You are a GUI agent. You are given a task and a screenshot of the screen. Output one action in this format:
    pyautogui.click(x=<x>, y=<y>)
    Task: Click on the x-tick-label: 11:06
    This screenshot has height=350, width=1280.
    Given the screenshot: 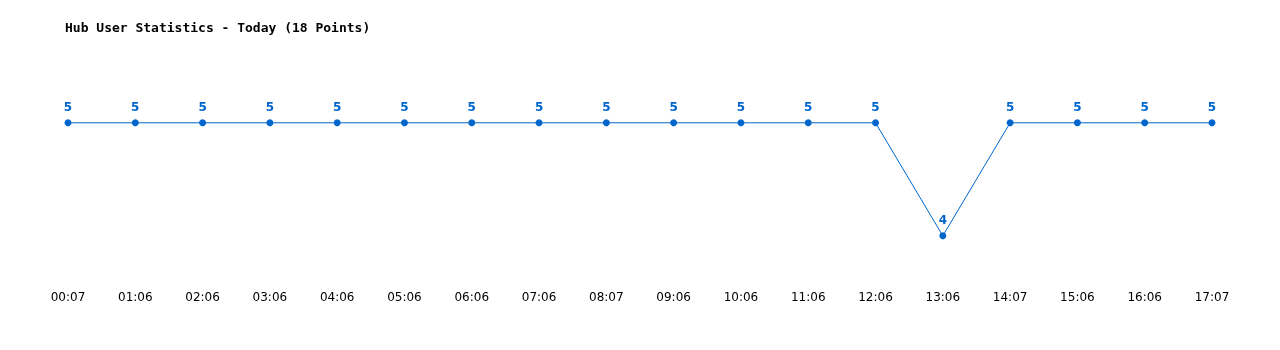 What is the action you would take?
    pyautogui.click(x=808, y=297)
    